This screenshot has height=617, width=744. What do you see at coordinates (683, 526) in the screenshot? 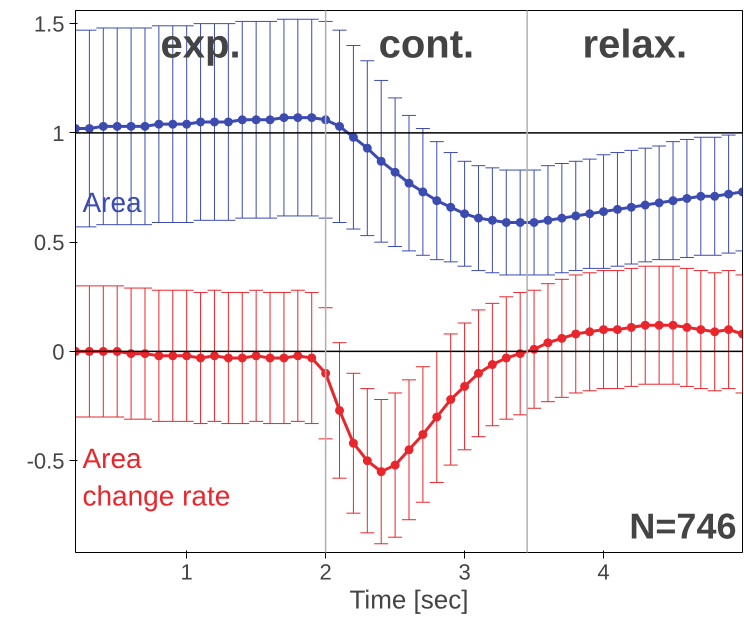
I see `annotation: N=746` at bounding box center [683, 526].